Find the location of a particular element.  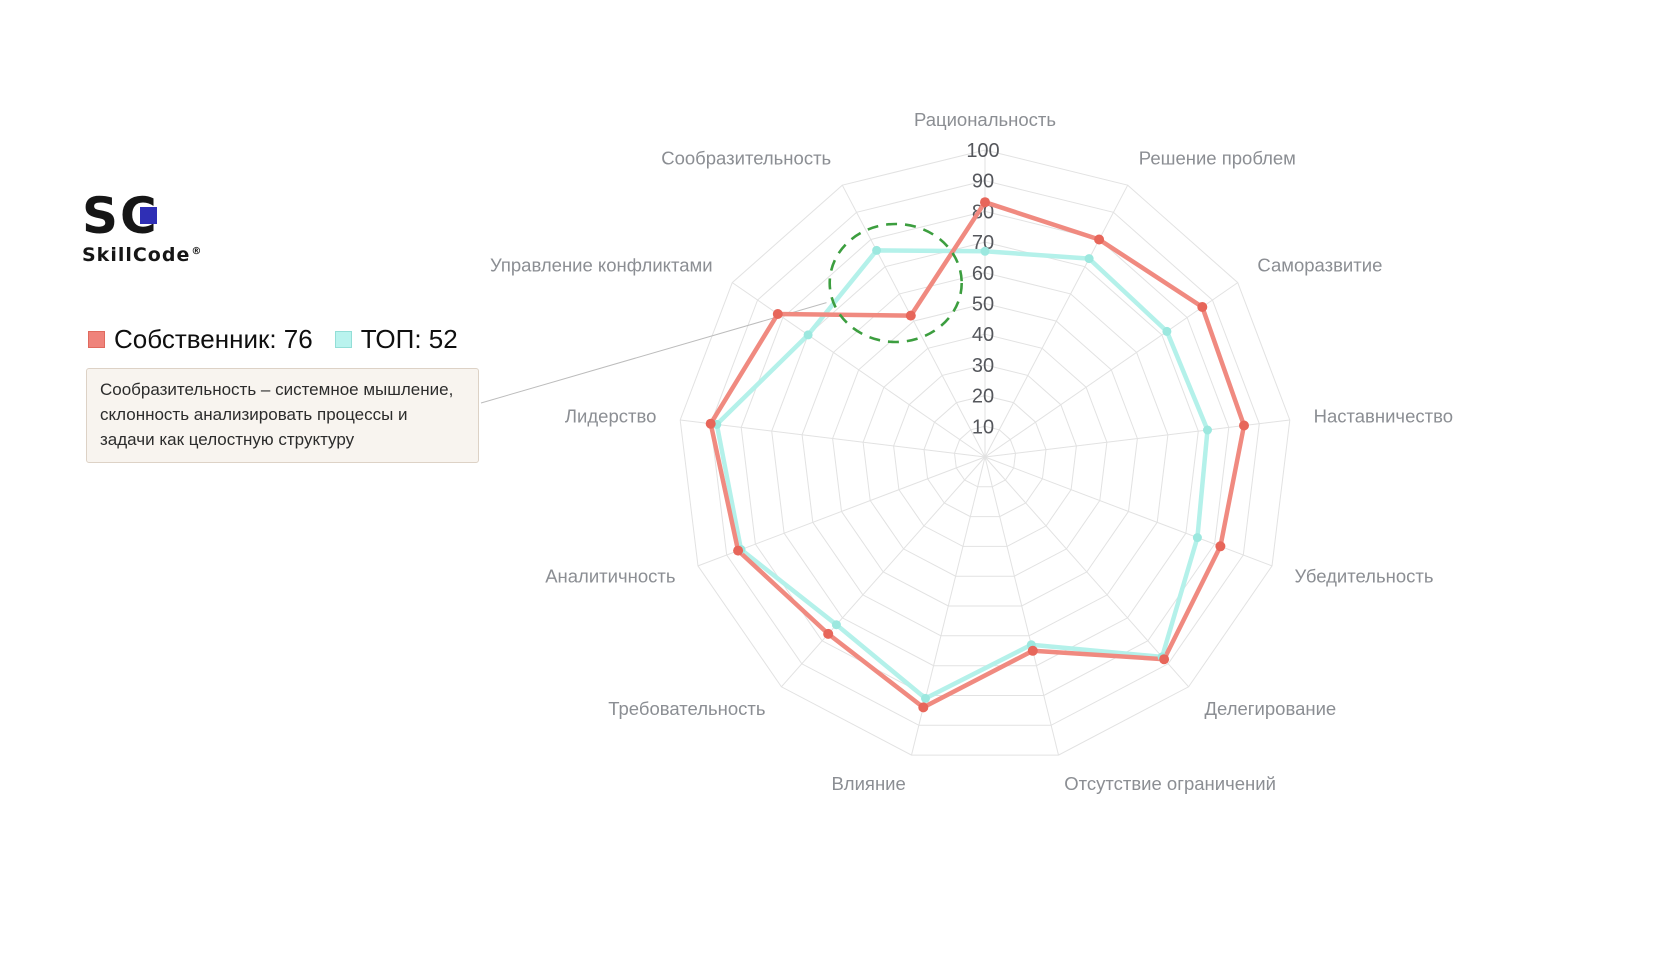

tooltip-connector-line is located at coordinates (653, 353).